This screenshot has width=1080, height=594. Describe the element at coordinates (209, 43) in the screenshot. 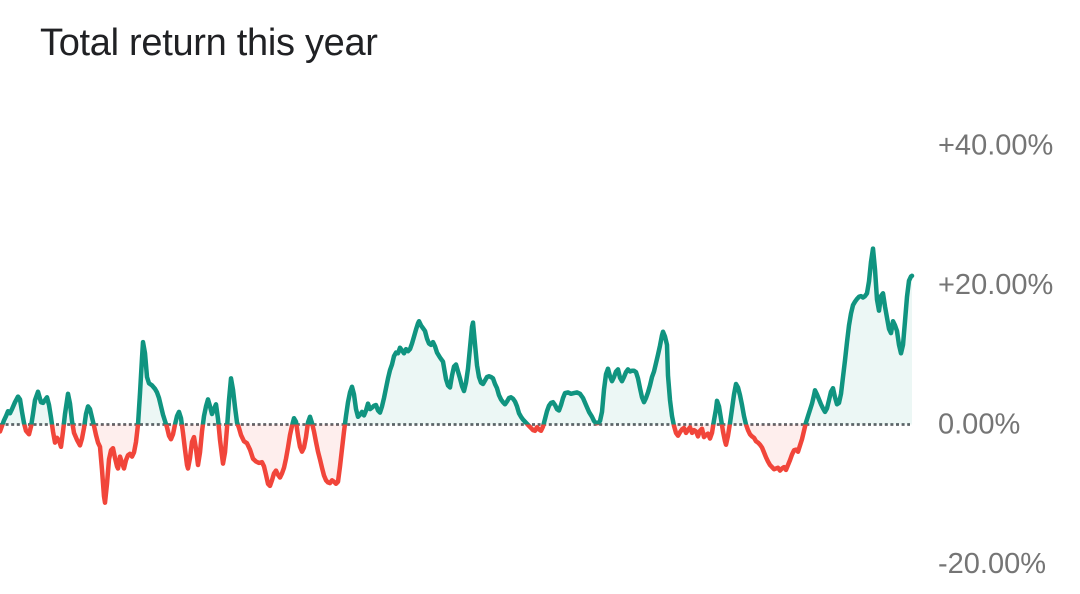

I see `chart-title: Total return this year` at that location.